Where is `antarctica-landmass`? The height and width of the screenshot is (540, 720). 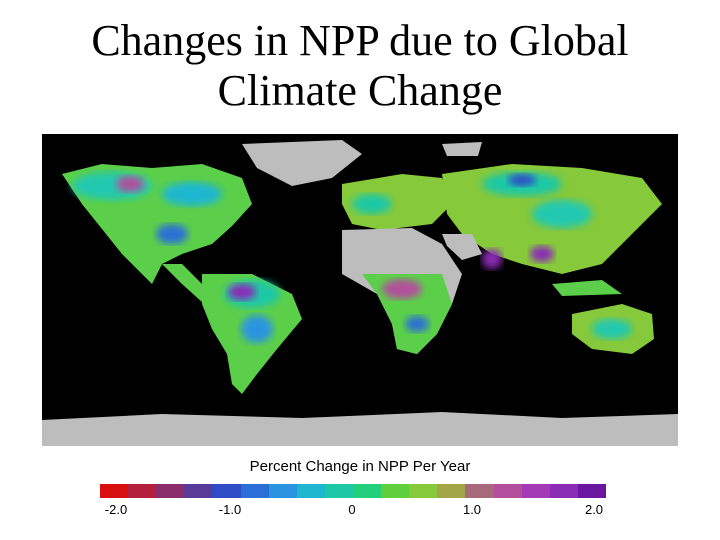 antarctica-landmass is located at coordinates (360, 429).